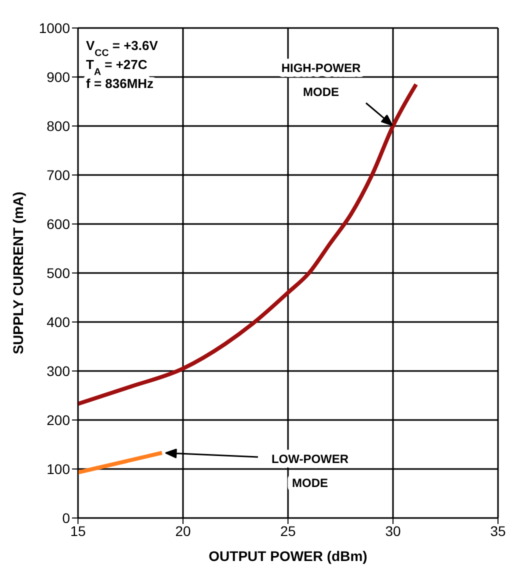 This screenshot has height=583, width=522. What do you see at coordinates (54, 28) in the screenshot?
I see `y-tick-label: 1000` at bounding box center [54, 28].